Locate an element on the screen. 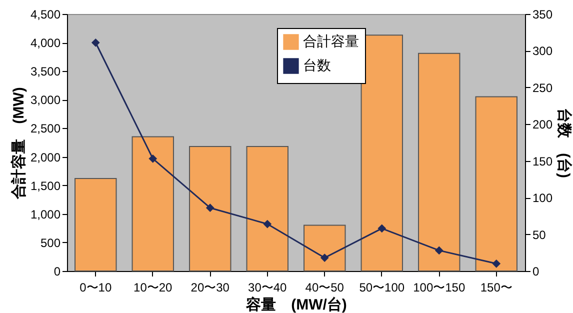 This screenshot has width=573, height=313. x-tick-label: 10〜20 is located at coordinates (153, 287).